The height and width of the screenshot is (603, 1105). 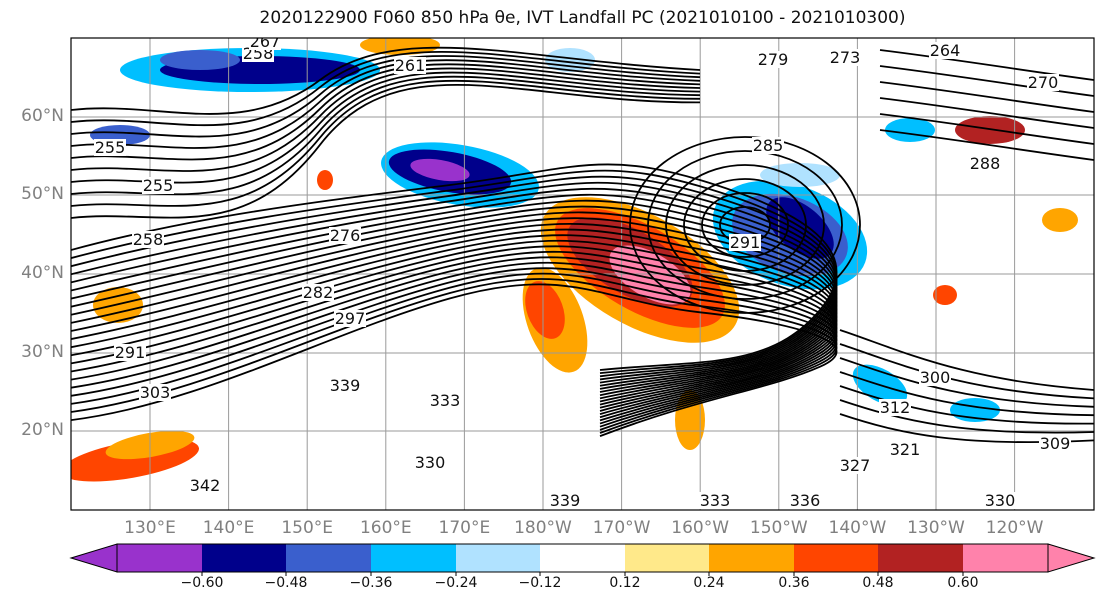 I want to click on contour-label: 300, so click(x=935, y=377).